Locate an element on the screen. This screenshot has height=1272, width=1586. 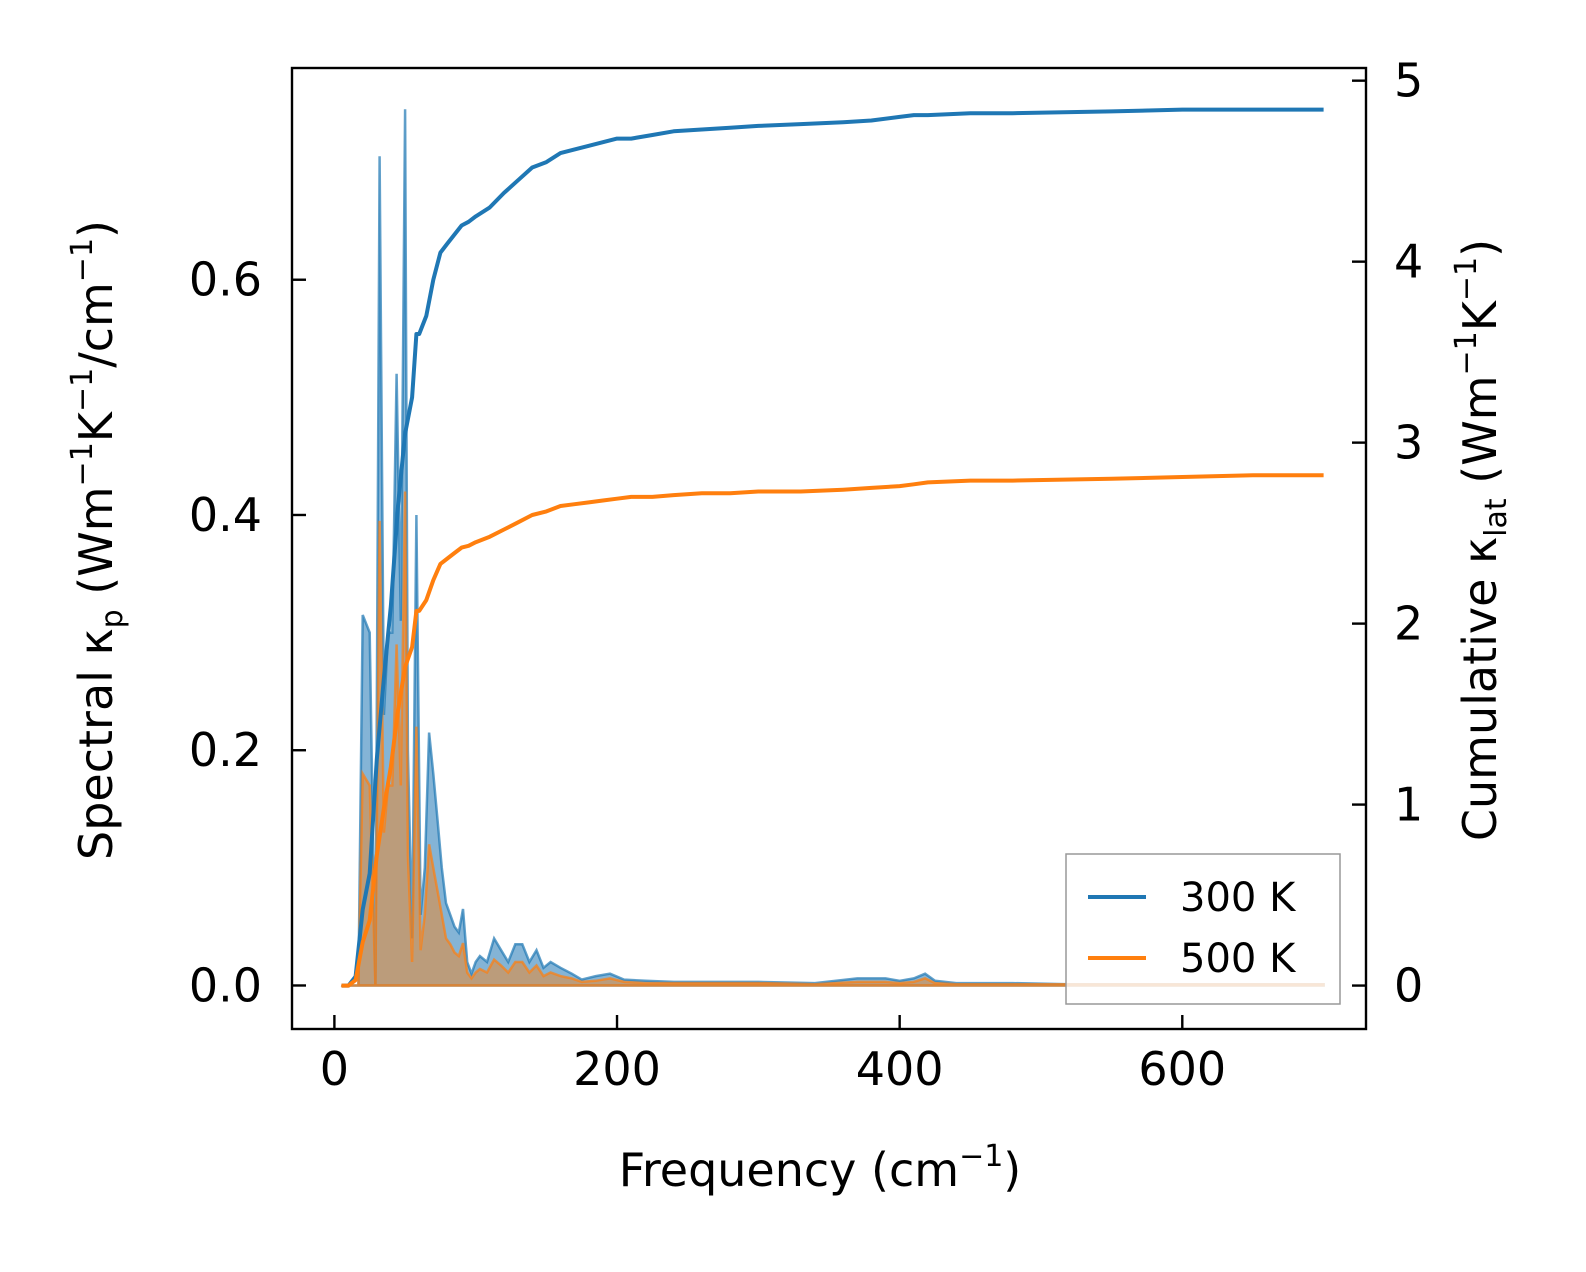
y-left-tick-label: 0.0 is located at coordinates (225, 985).